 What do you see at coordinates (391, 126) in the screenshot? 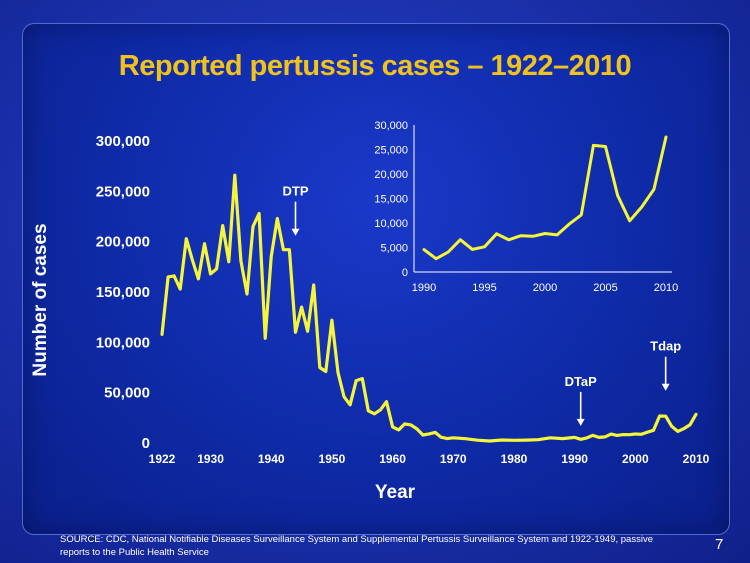
I see `inset-y-tick-label: 30,000` at bounding box center [391, 126].